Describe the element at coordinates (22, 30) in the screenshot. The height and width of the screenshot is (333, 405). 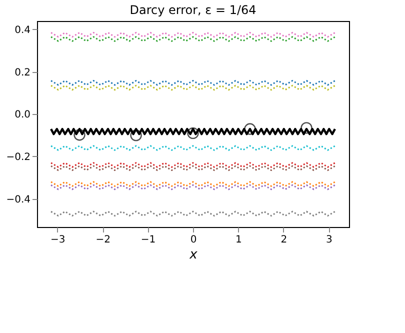
I see `y-tick-label: 0.4` at that location.